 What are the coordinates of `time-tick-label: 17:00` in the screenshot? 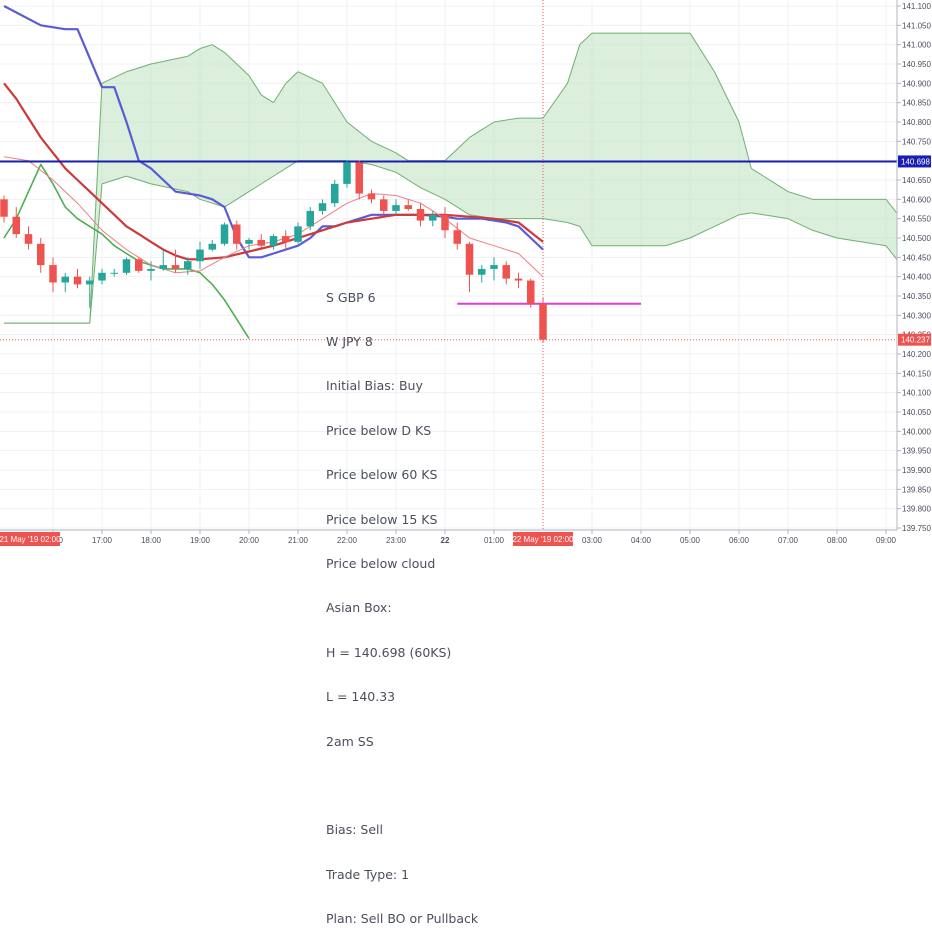 It's located at (102, 540).